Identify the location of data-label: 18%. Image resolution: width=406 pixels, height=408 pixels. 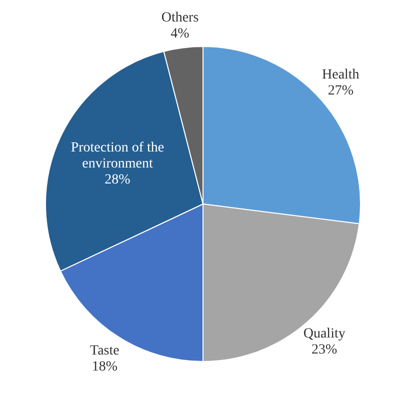
(105, 367).